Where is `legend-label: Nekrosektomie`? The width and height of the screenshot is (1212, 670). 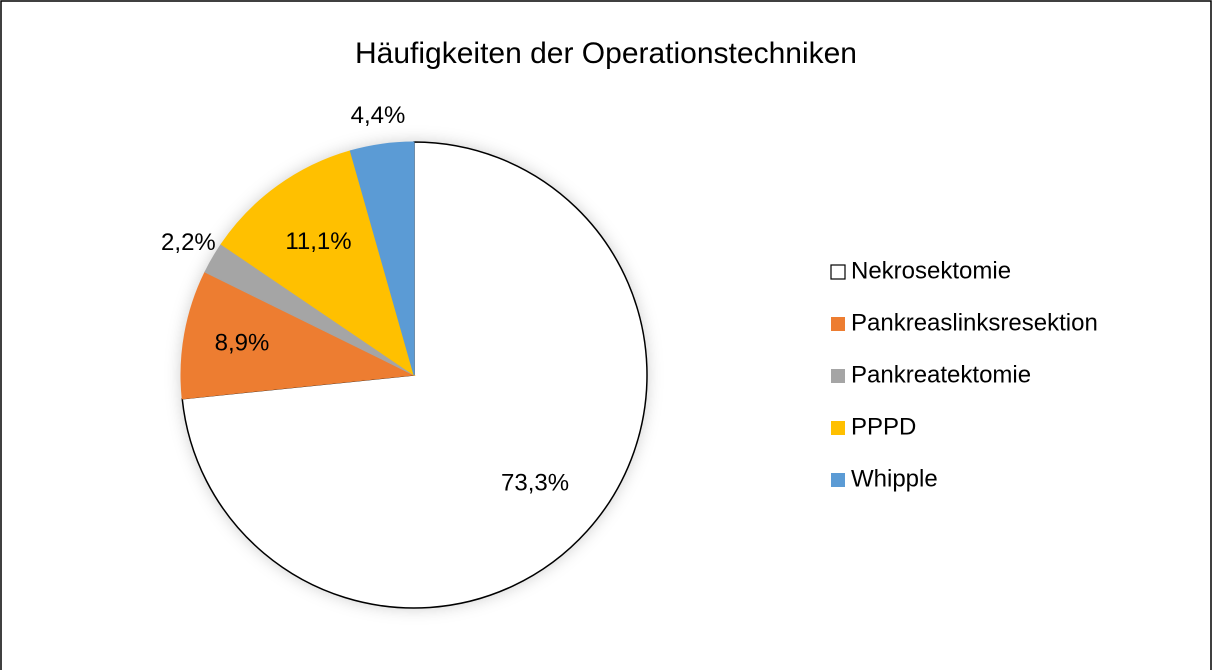 legend-label: Nekrosektomie is located at coordinates (931, 270).